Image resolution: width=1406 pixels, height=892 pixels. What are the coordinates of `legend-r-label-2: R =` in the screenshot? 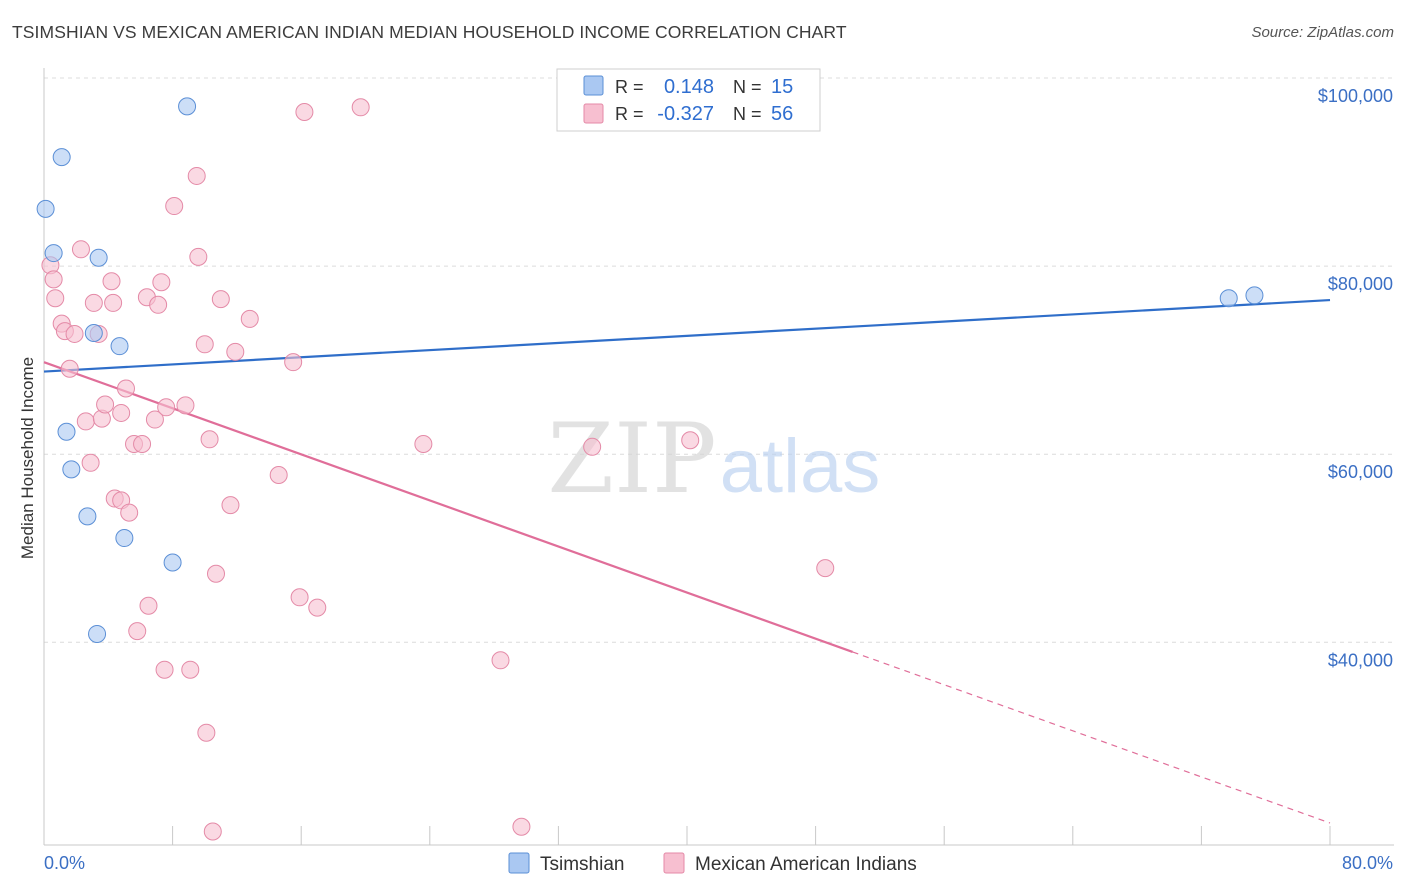 It's located at (629, 114).